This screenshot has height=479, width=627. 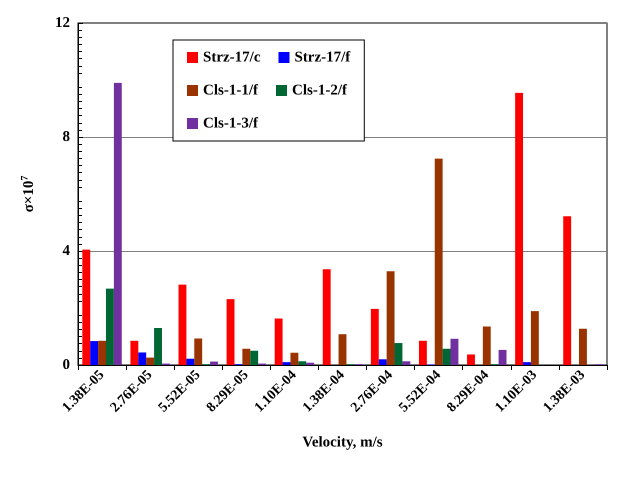 What do you see at coordinates (323, 58) in the screenshot?
I see `legend-label: Strz-17/f` at bounding box center [323, 58].